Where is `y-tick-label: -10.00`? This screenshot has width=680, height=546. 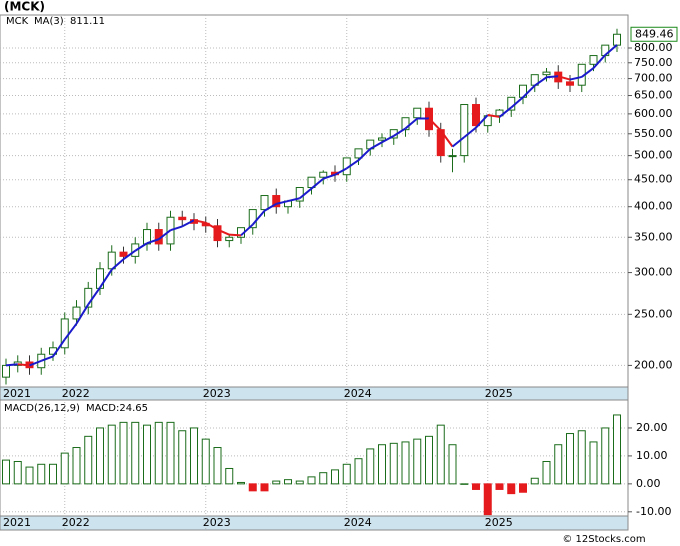
y-tick-label: -10.00 is located at coordinates (653, 511).